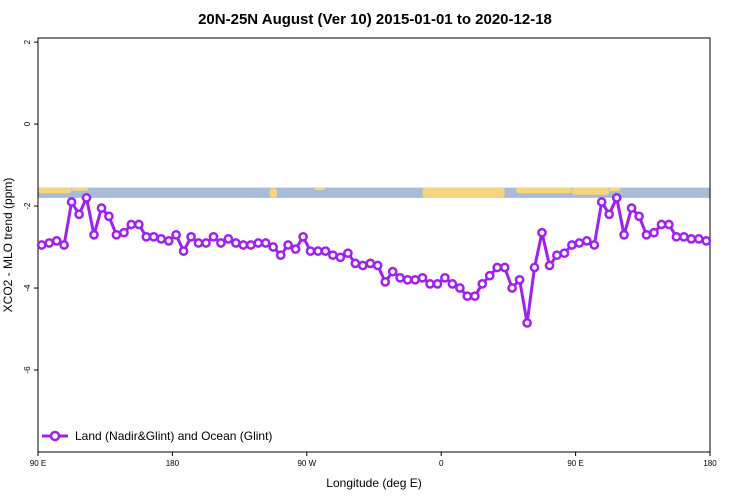  I want to click on y-tick-label: 2, so click(27, 41).